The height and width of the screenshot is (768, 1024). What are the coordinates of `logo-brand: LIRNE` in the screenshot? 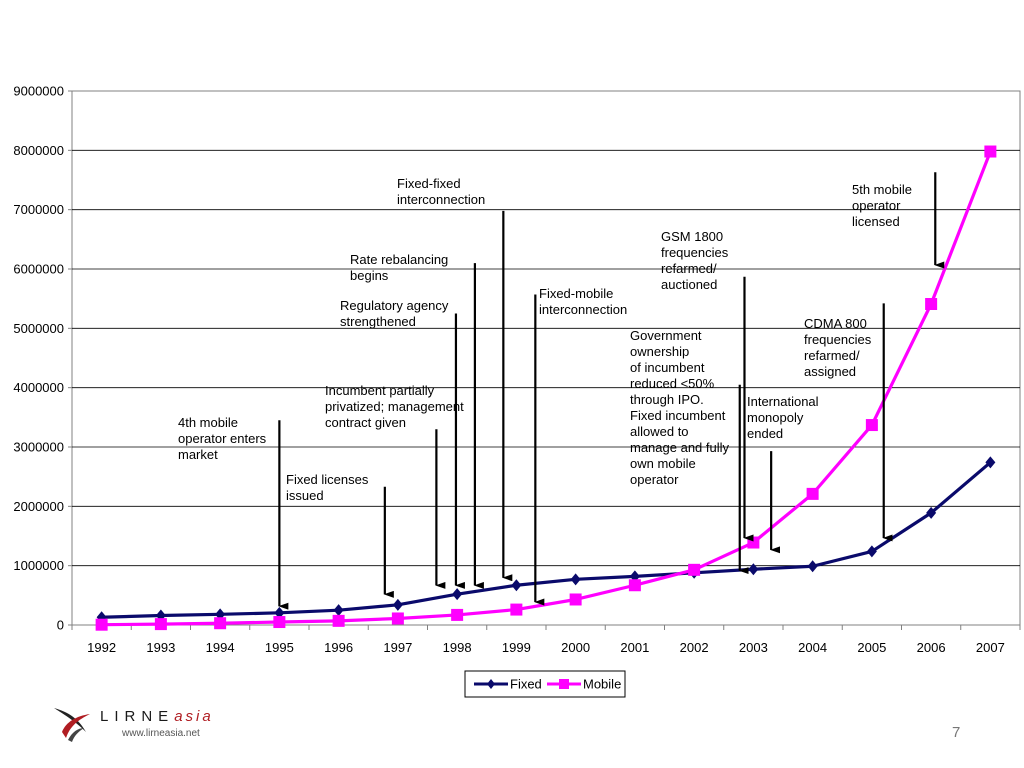 It's located at (137, 716).